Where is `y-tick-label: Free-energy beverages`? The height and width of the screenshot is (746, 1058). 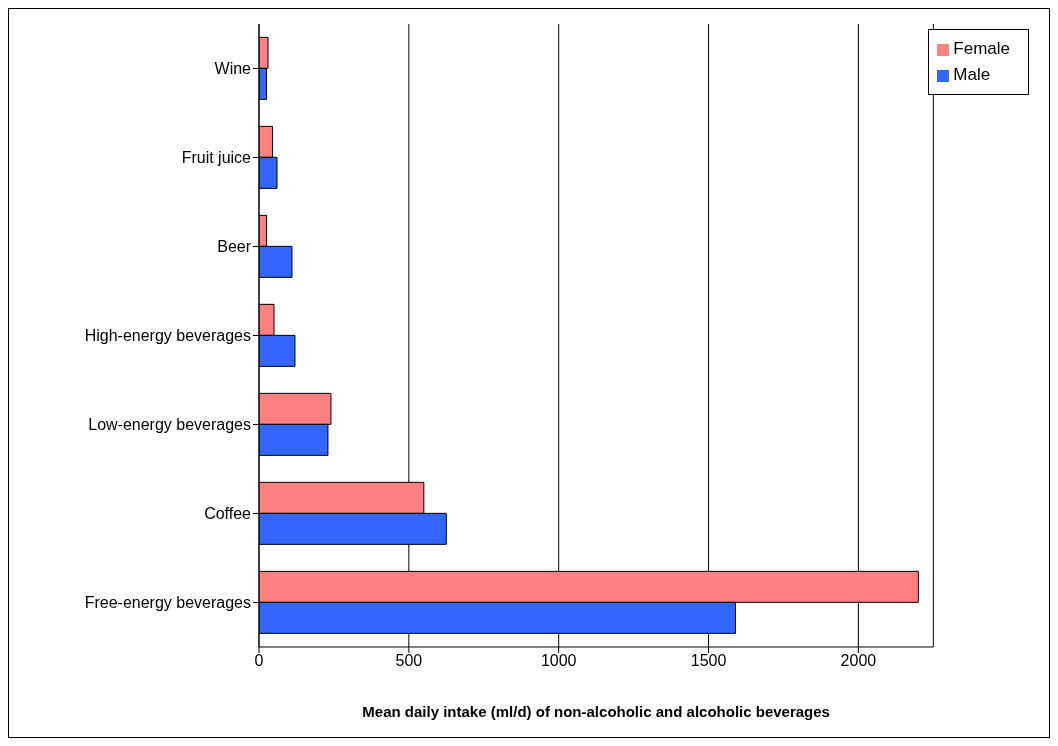 y-tick-label: Free-energy beverages is located at coordinates (167, 603).